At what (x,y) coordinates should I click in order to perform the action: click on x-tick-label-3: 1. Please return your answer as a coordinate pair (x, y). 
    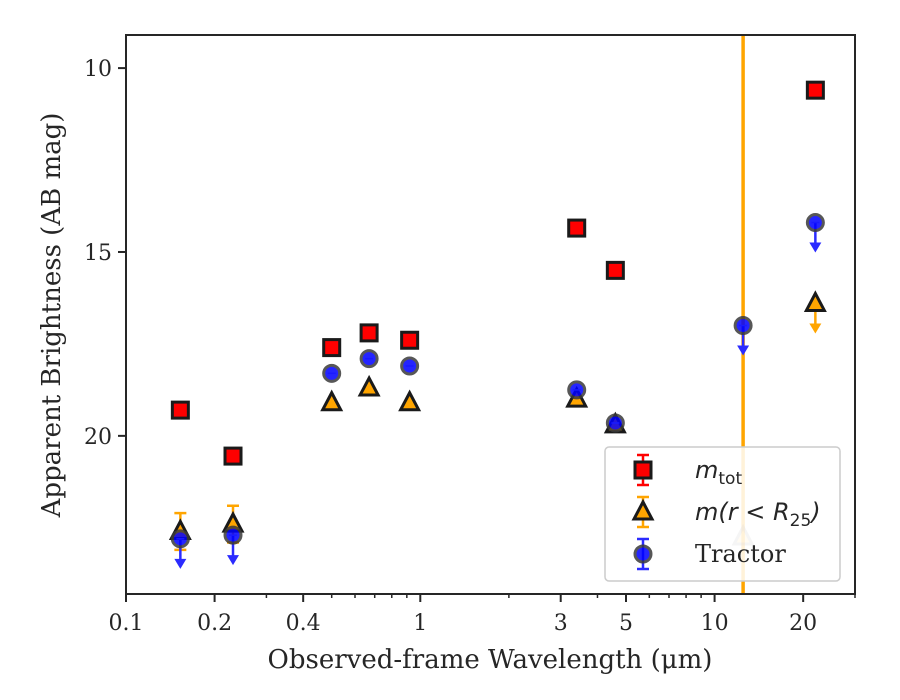
    Looking at the image, I should click on (420, 623).